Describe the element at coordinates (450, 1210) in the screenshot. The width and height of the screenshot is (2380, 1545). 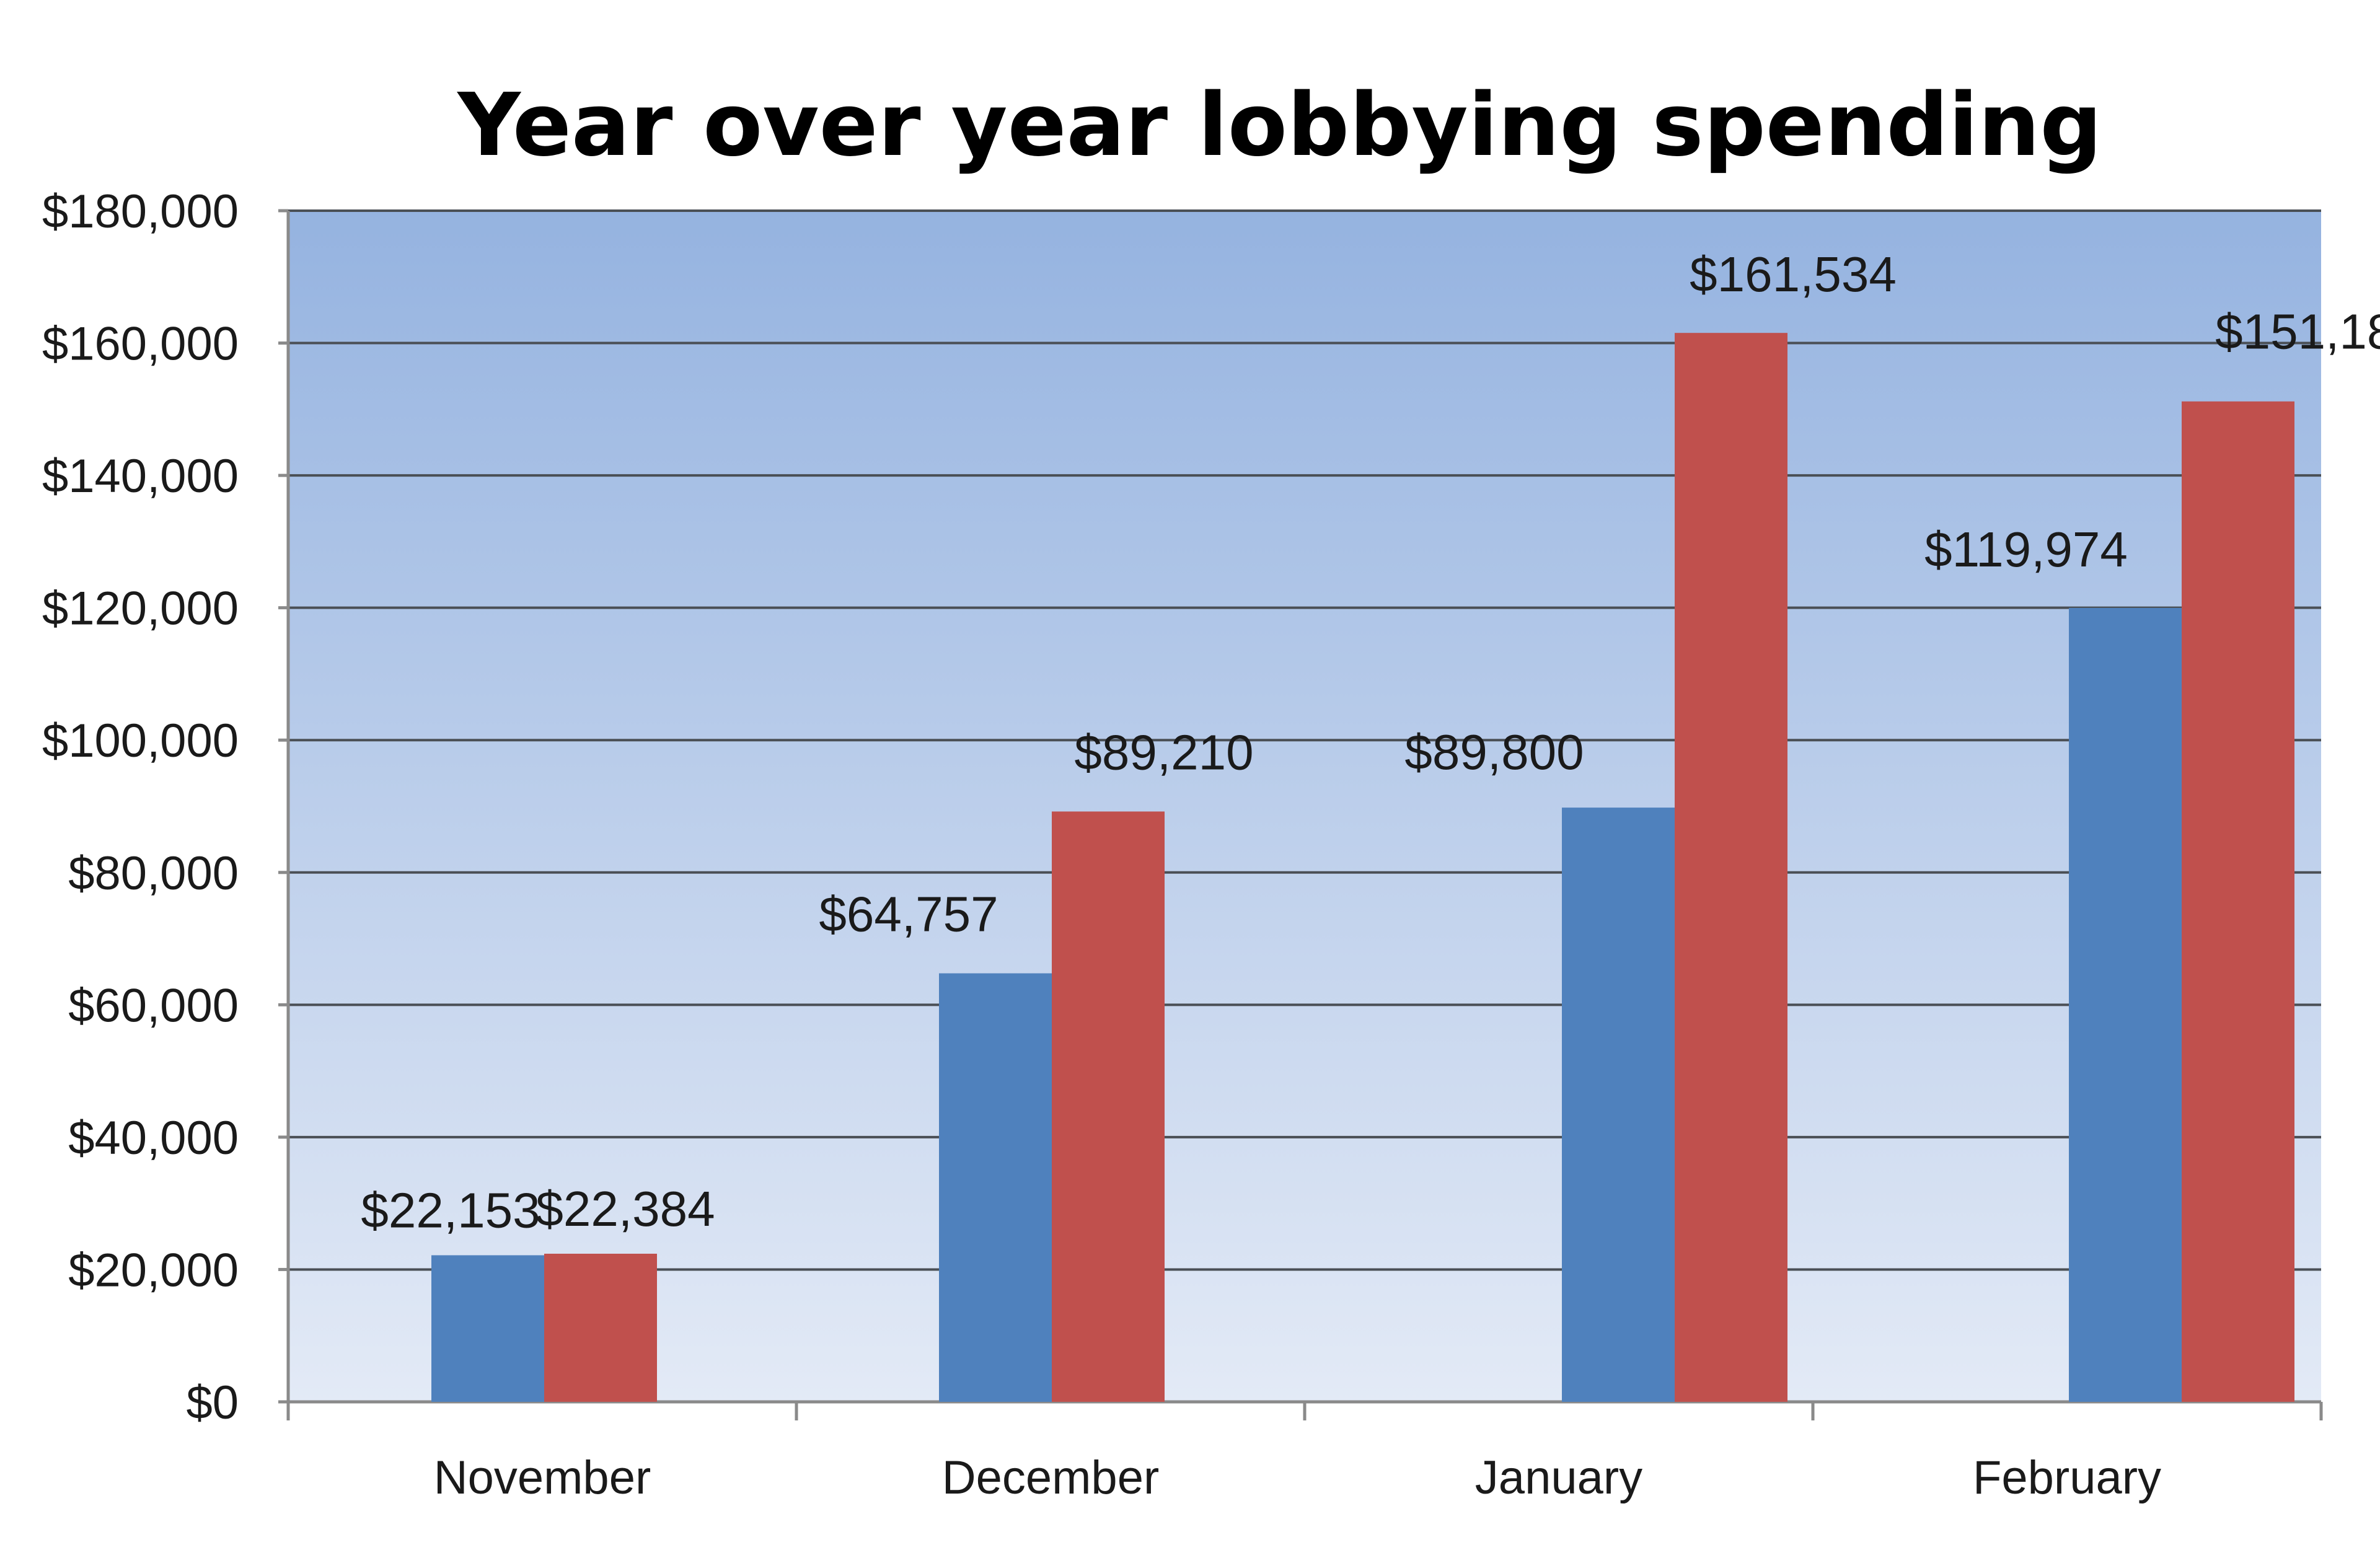
I see `data-label: $22,153` at that location.